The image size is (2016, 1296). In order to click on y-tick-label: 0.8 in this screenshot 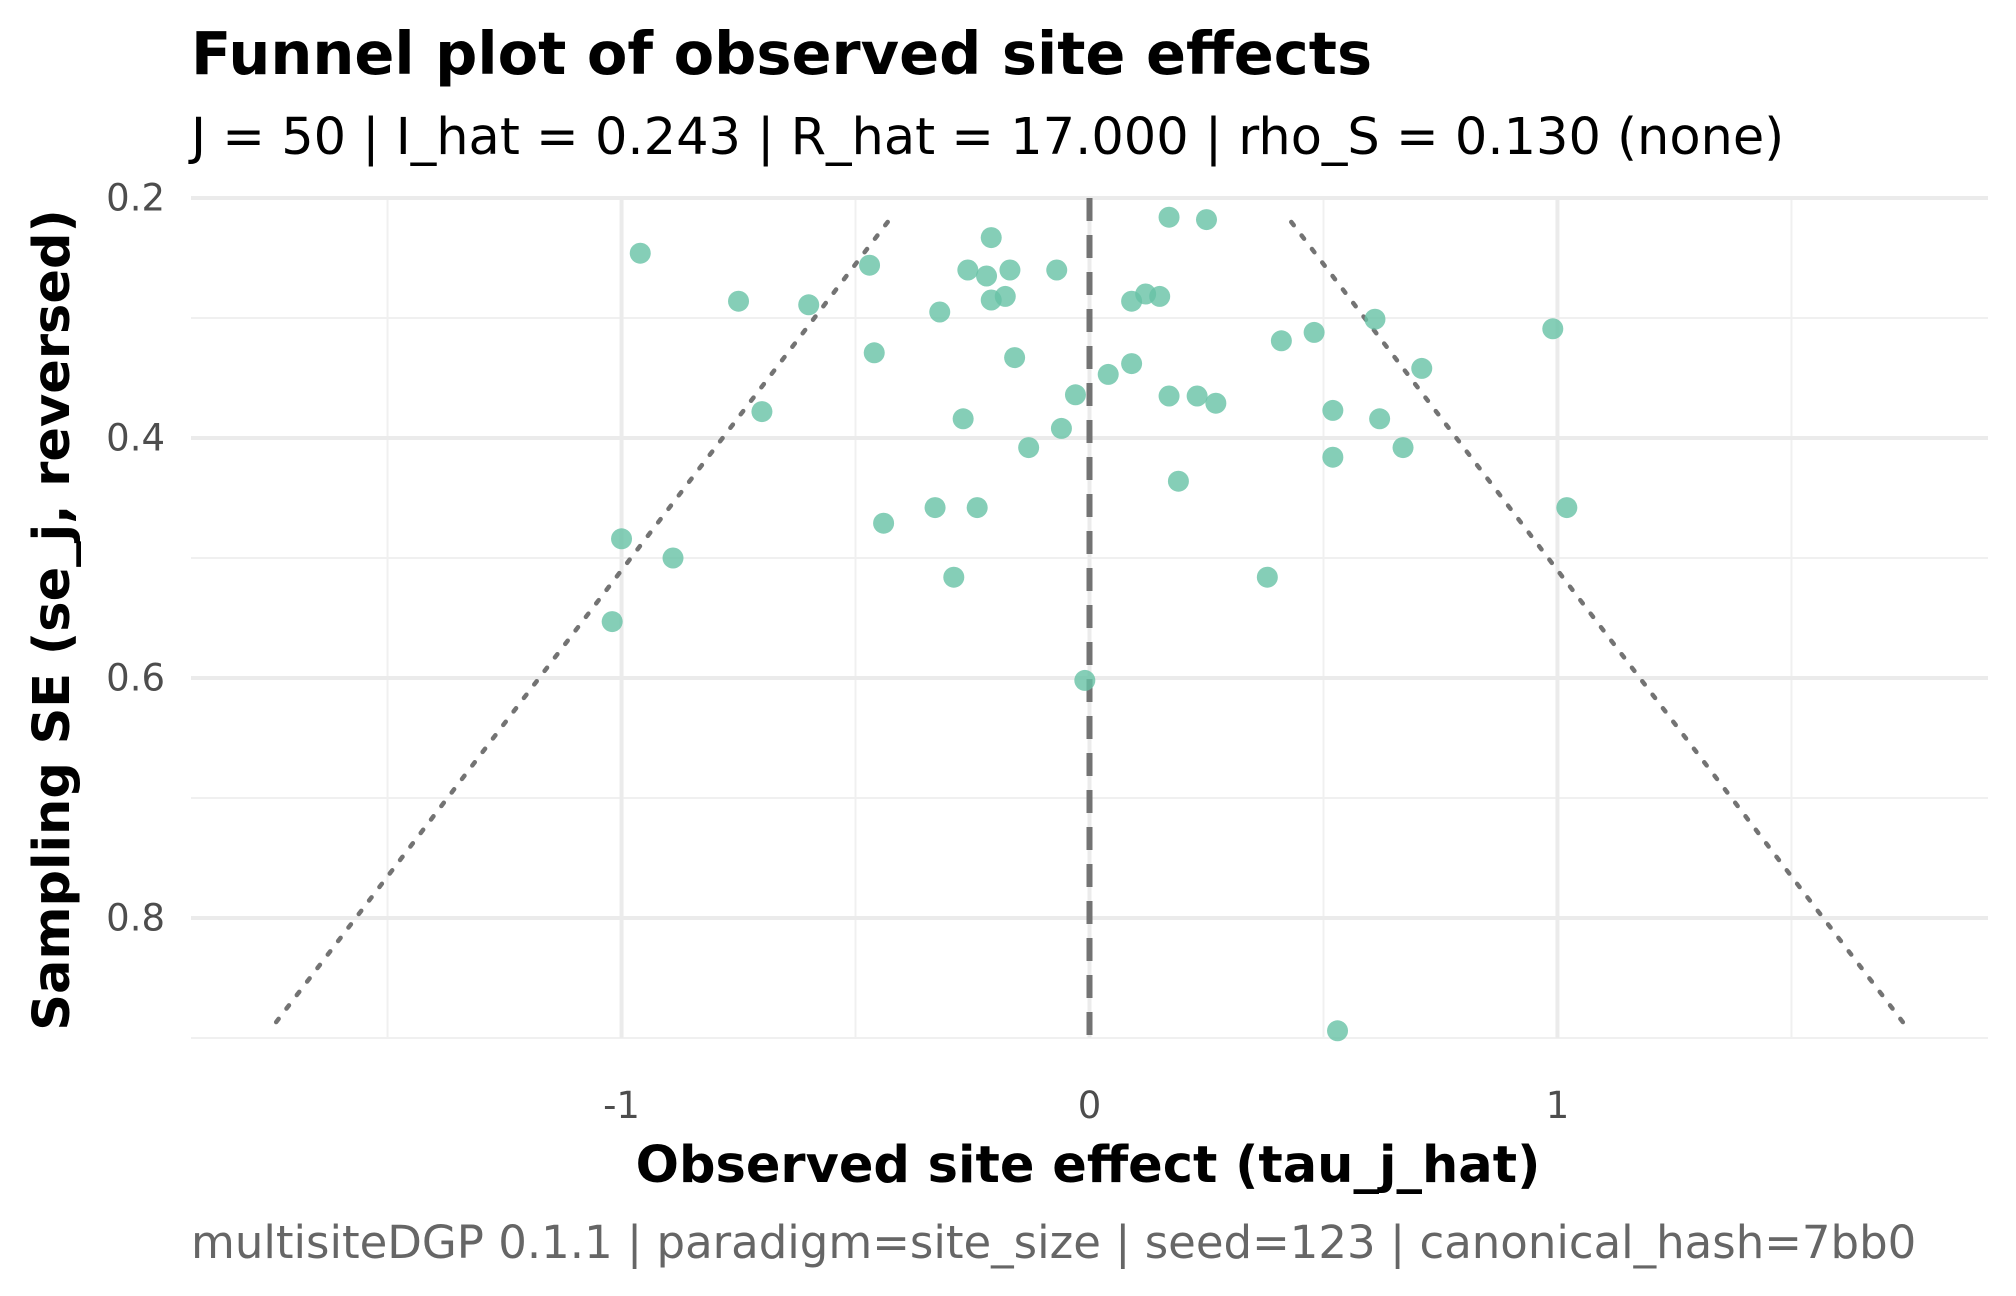, I will do `click(135, 918)`.